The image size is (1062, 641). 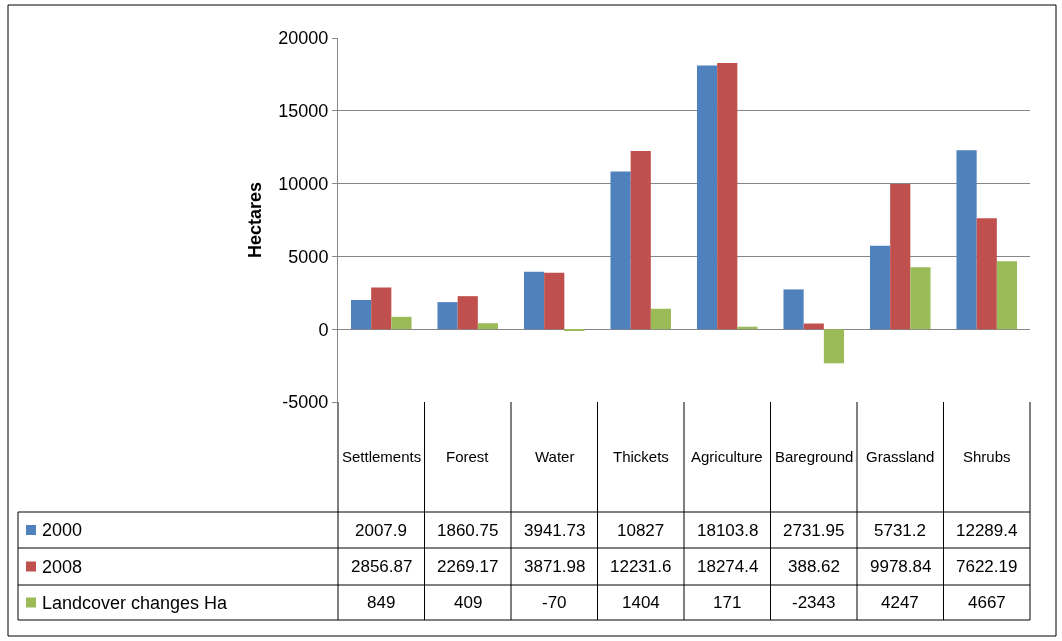 I want to click on x-tick-label: Grassland, so click(x=900, y=456).